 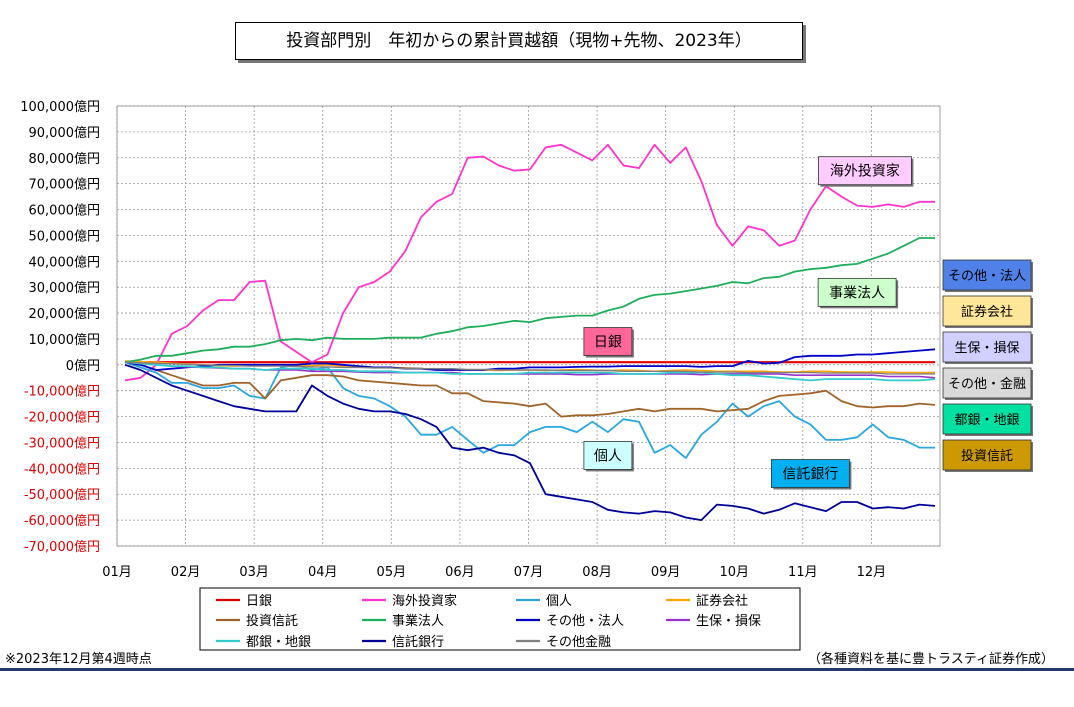 I want to click on x-tick-label: 08月, so click(x=597, y=572).